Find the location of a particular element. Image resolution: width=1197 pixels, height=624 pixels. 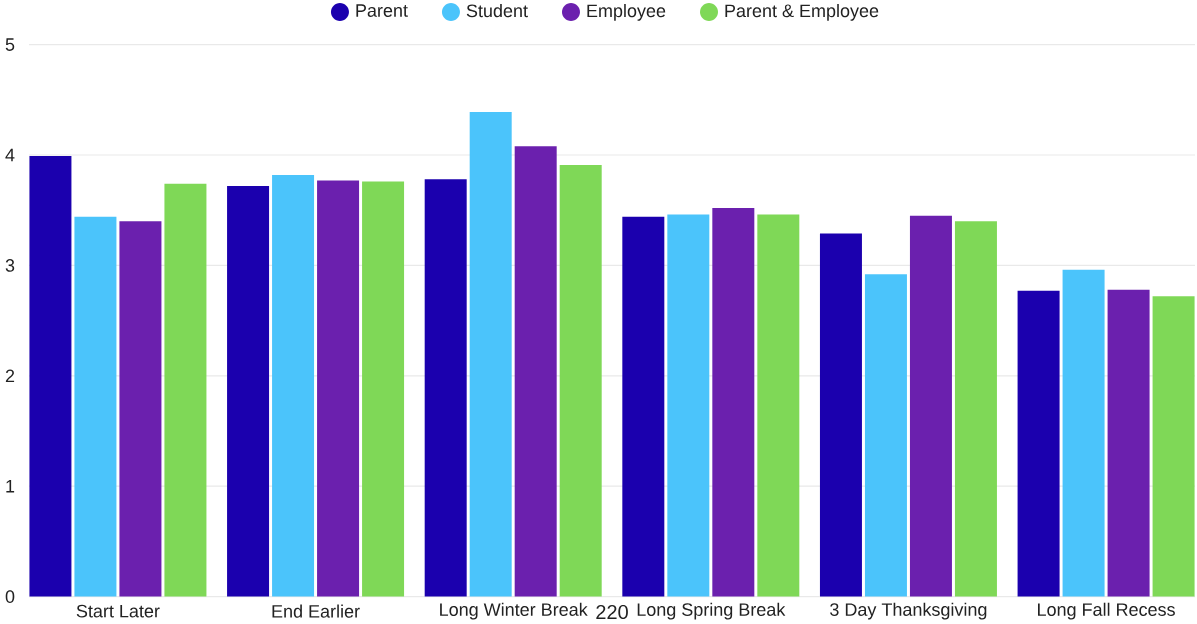

y-tick-label: 3 is located at coordinates (10, 265).